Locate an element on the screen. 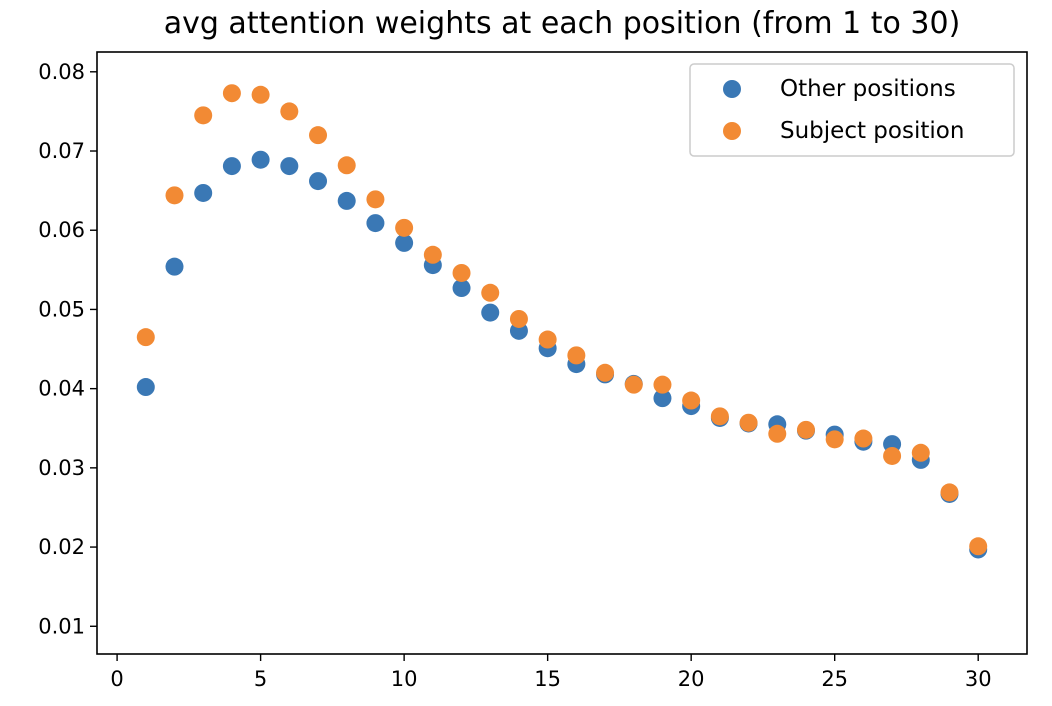 Image resolution: width=1052 pixels, height=706 pixels. legend-marker-other-positions is located at coordinates (732, 89).